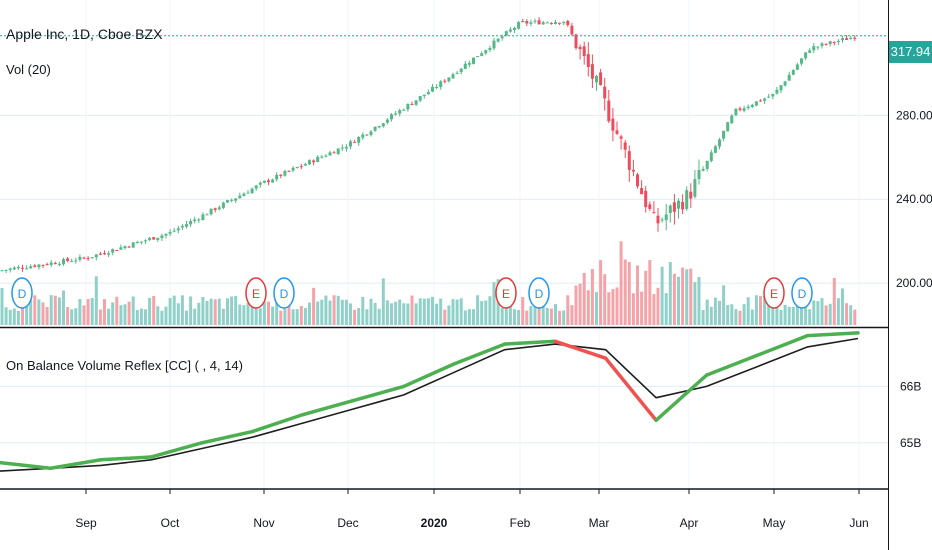 The width and height of the screenshot is (932, 550). I want to click on y-tick-label: 200.00, so click(914, 283).